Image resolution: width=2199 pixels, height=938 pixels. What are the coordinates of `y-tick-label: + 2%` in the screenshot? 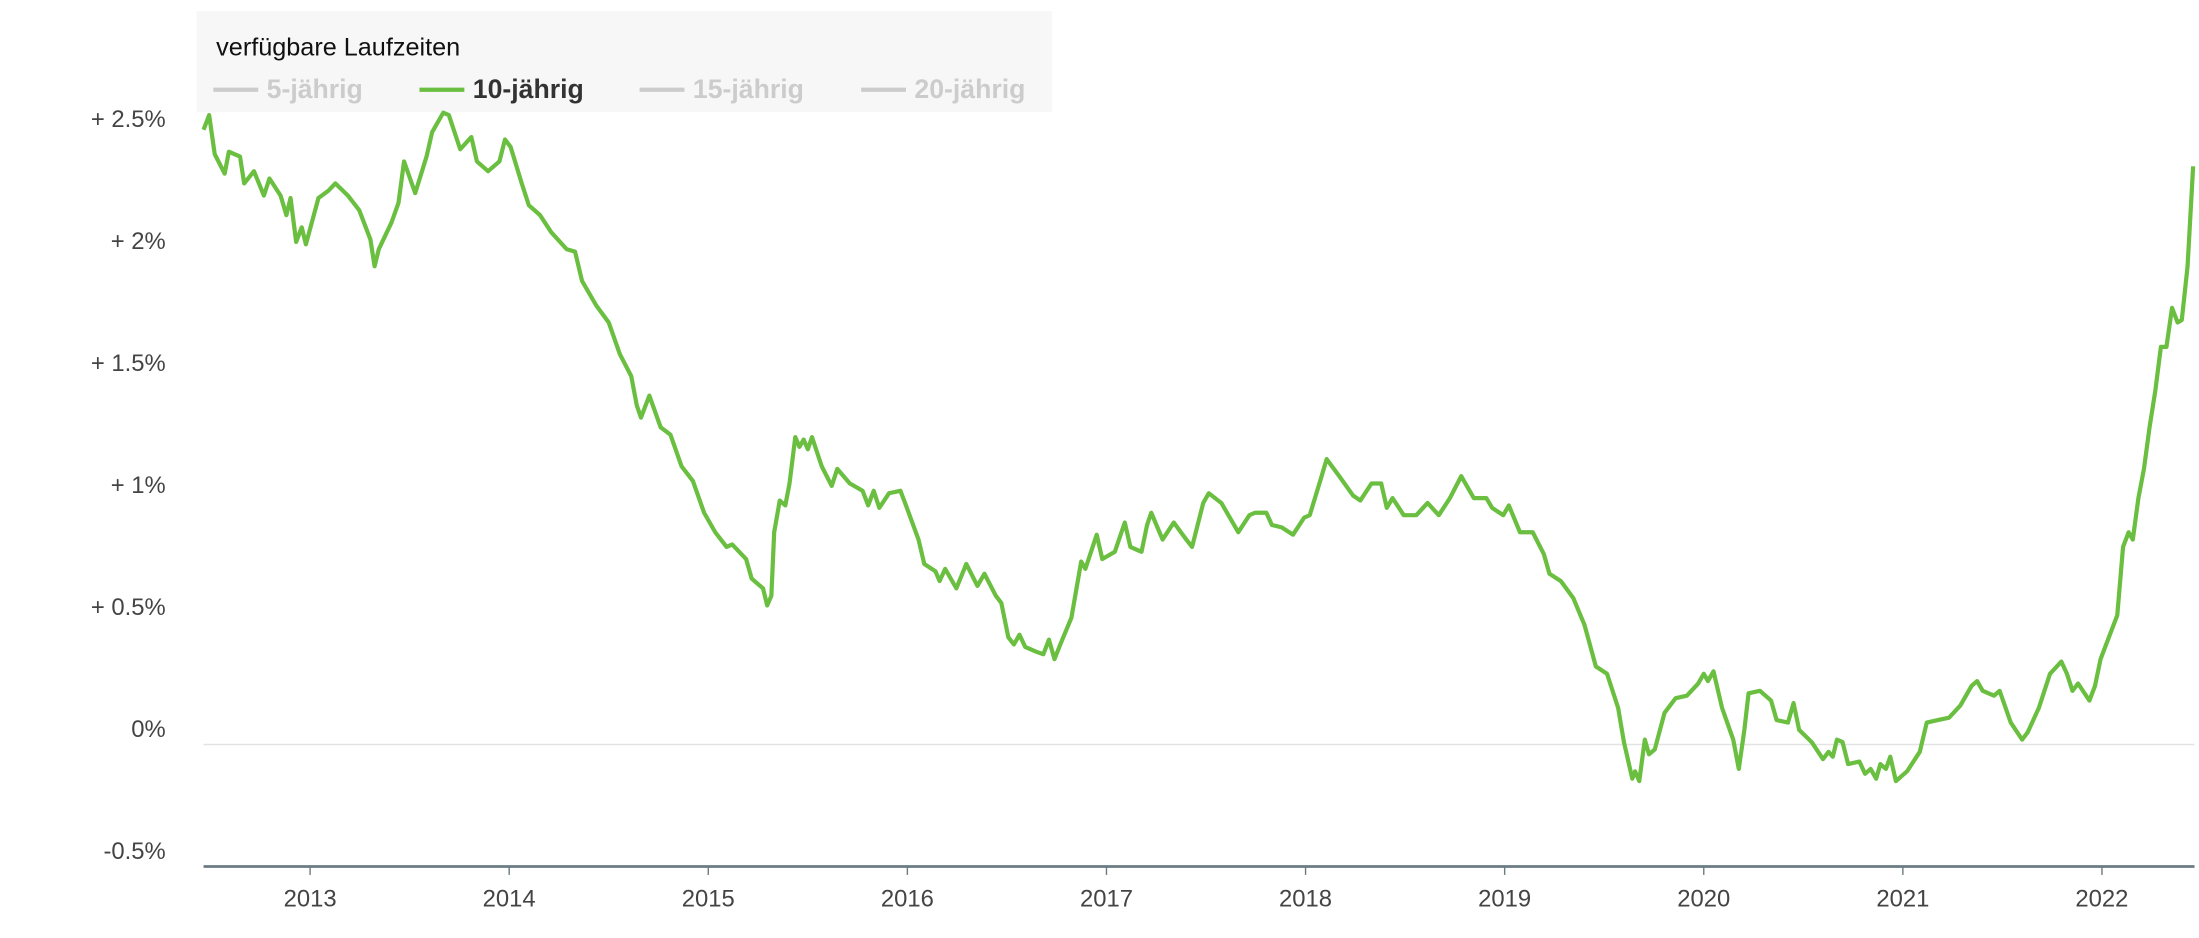 It's located at (138, 241).